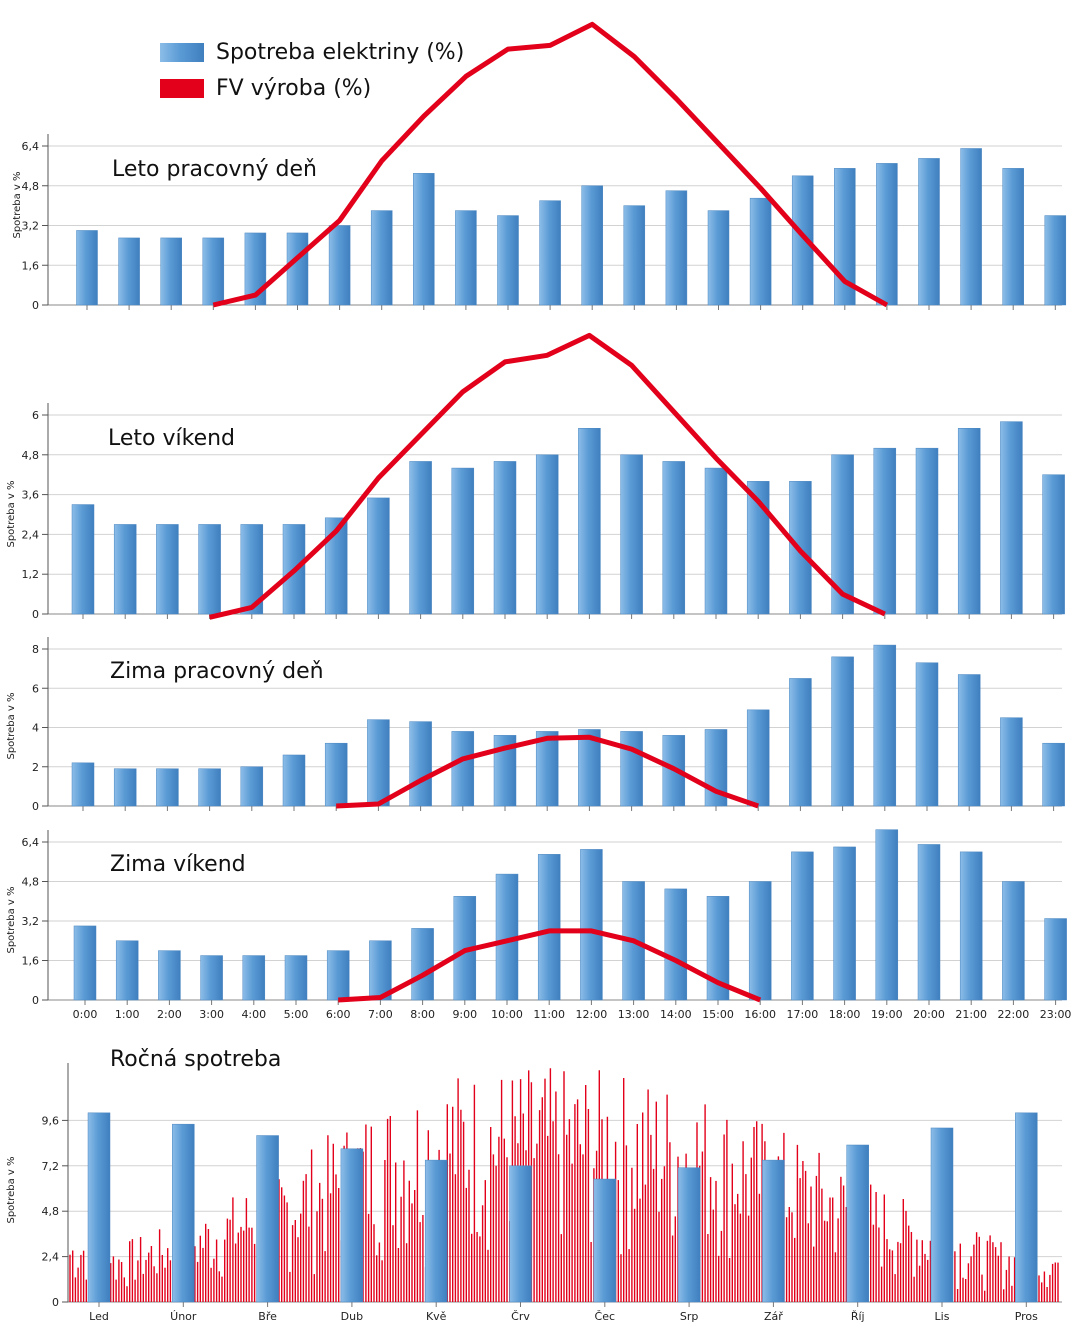  What do you see at coordinates (845, 1014) in the screenshot?
I see `x-tick-label: 18:00` at bounding box center [845, 1014].